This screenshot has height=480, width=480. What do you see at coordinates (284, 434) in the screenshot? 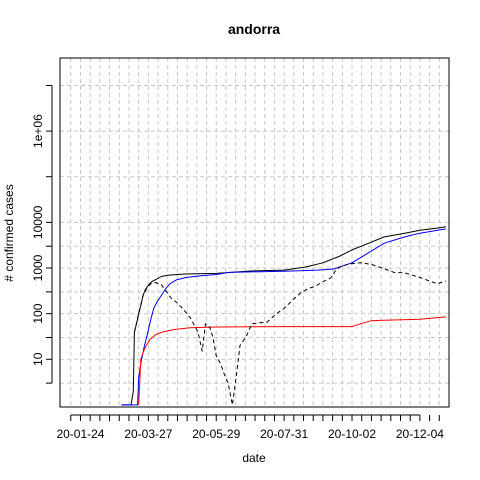
I see `x-tick-label: 20-07-31` at bounding box center [284, 434].